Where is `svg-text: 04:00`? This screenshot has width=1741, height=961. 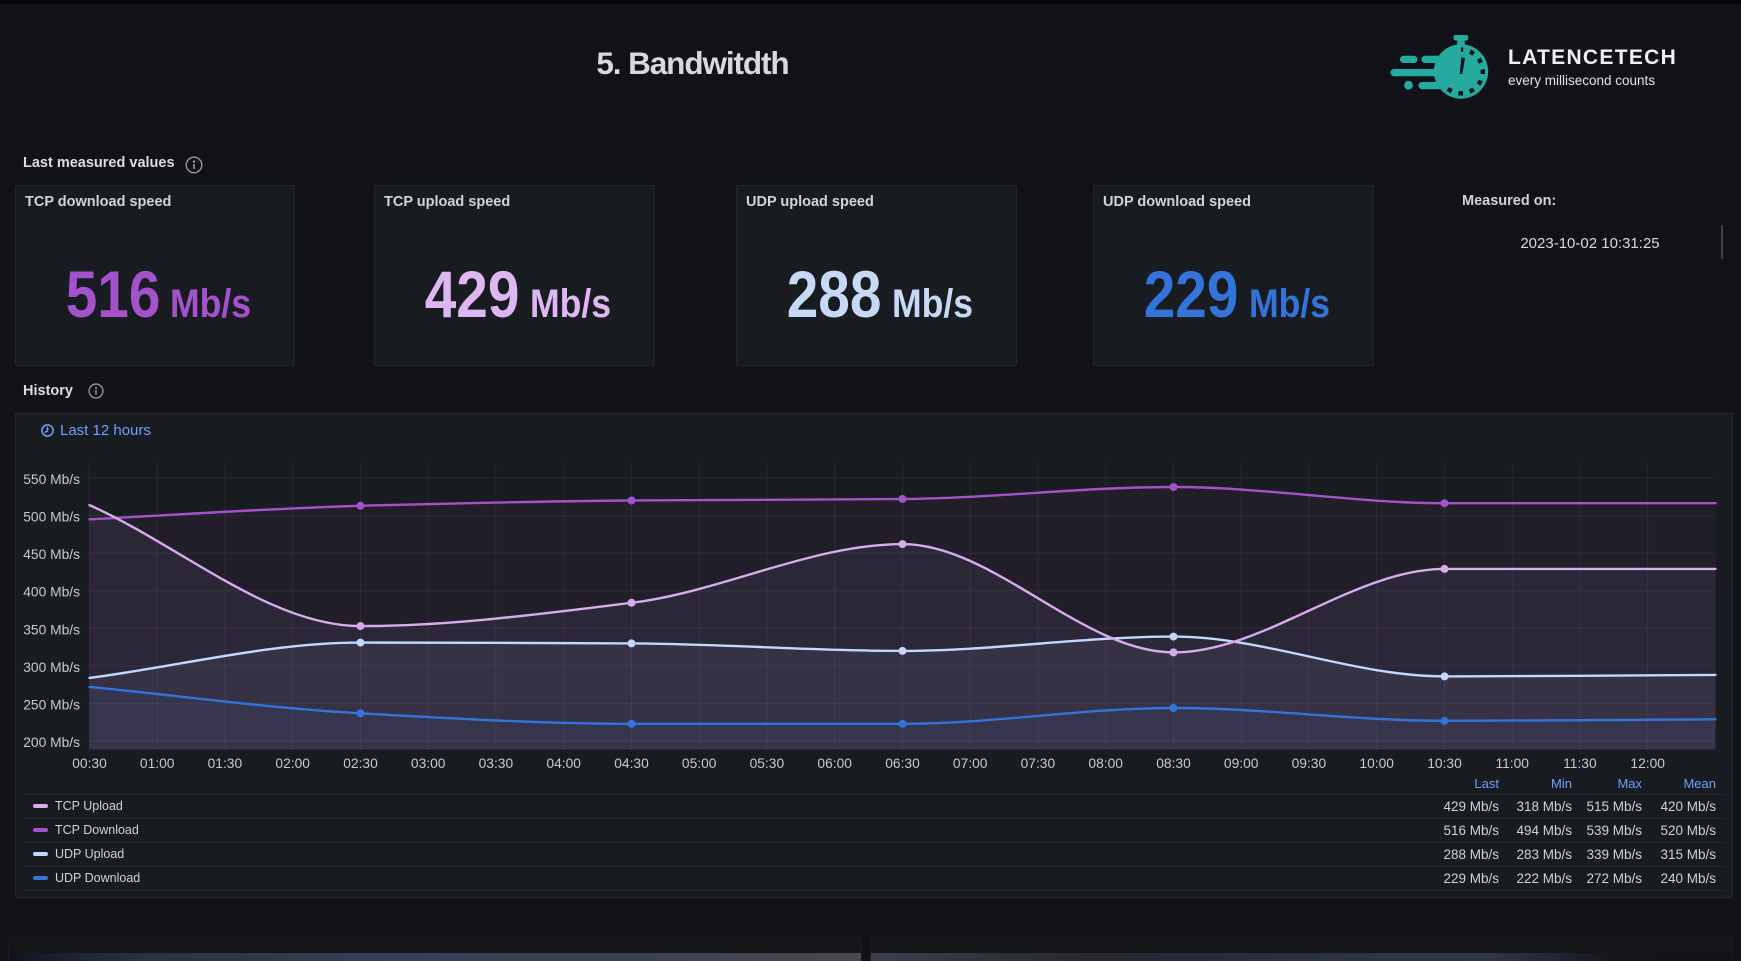
svg-text: 04:00 is located at coordinates (563, 763).